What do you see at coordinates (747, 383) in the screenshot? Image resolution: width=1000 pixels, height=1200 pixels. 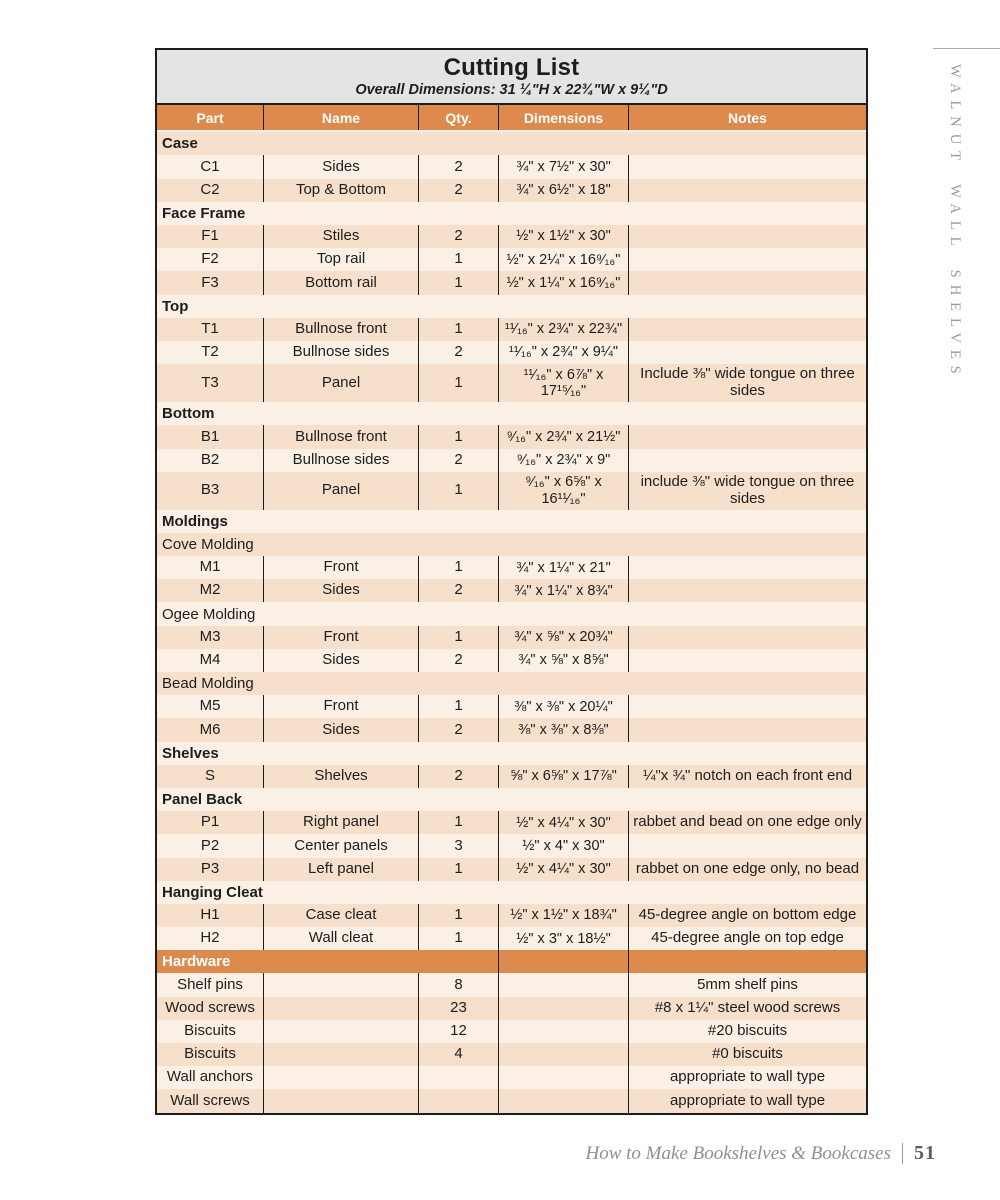 I see `row-cell-notes: Include ⅜" wide tongue on three sides` at bounding box center [747, 383].